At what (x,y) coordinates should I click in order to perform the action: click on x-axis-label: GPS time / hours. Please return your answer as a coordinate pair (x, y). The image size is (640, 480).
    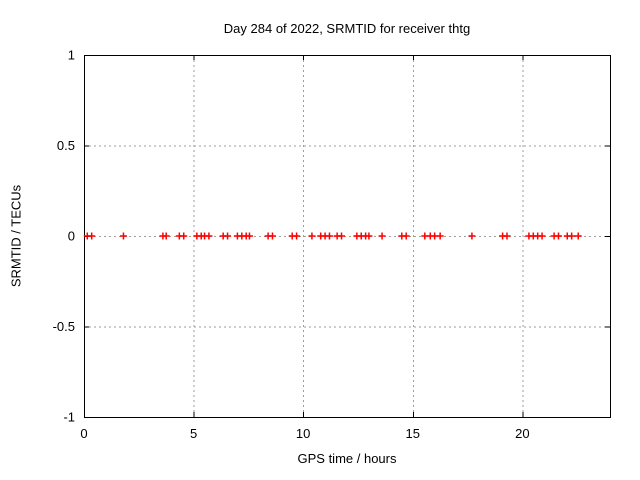
    Looking at the image, I should click on (347, 458).